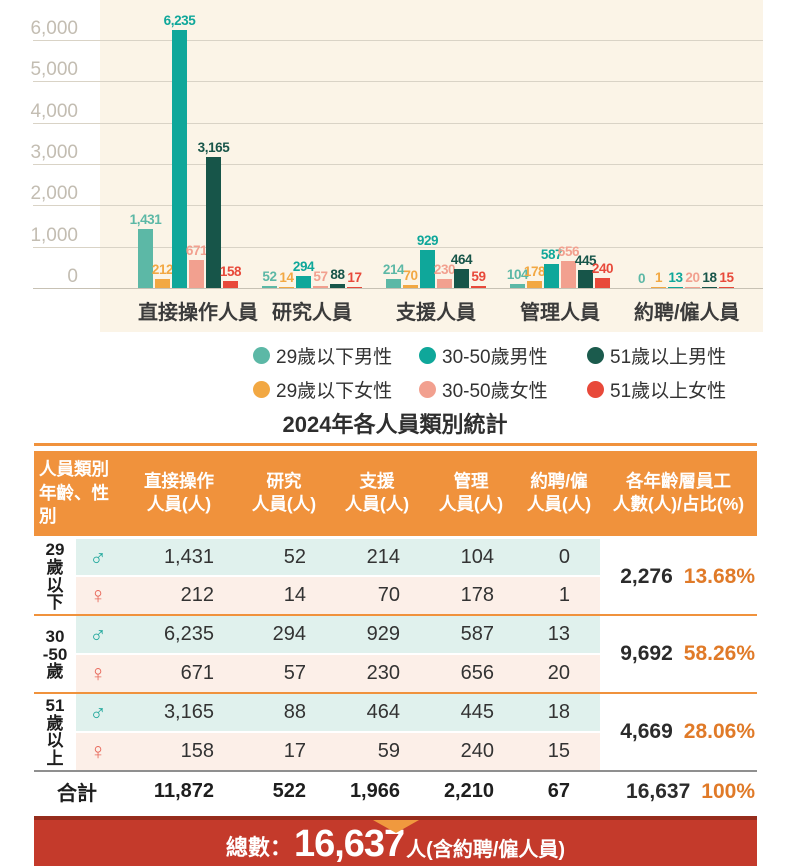 The width and height of the screenshot is (790, 866). I want to click on total-label-cell: 合計, so click(77, 791).